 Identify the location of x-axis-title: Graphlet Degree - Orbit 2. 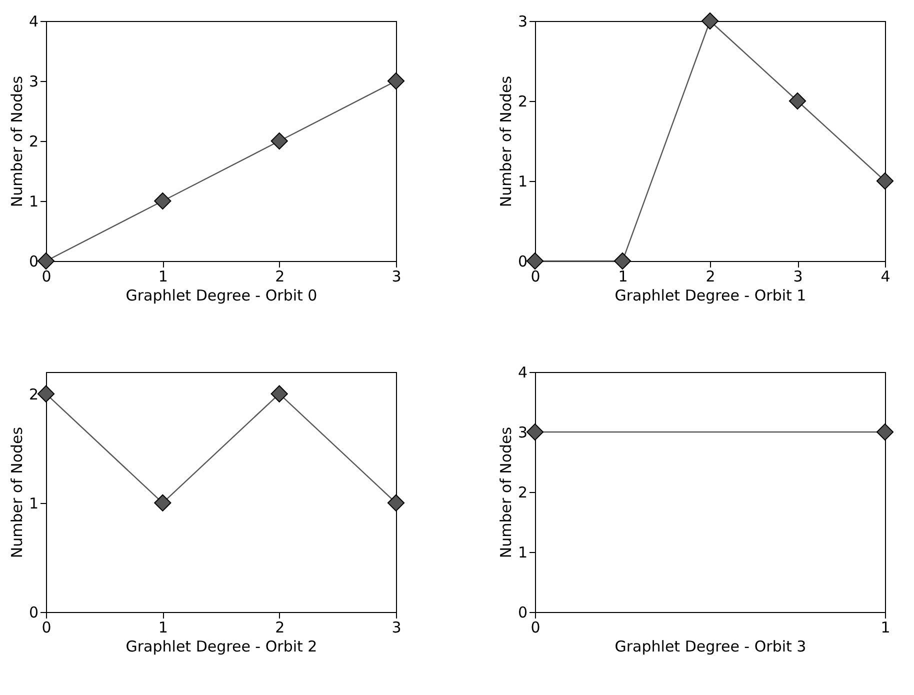
(222, 647).